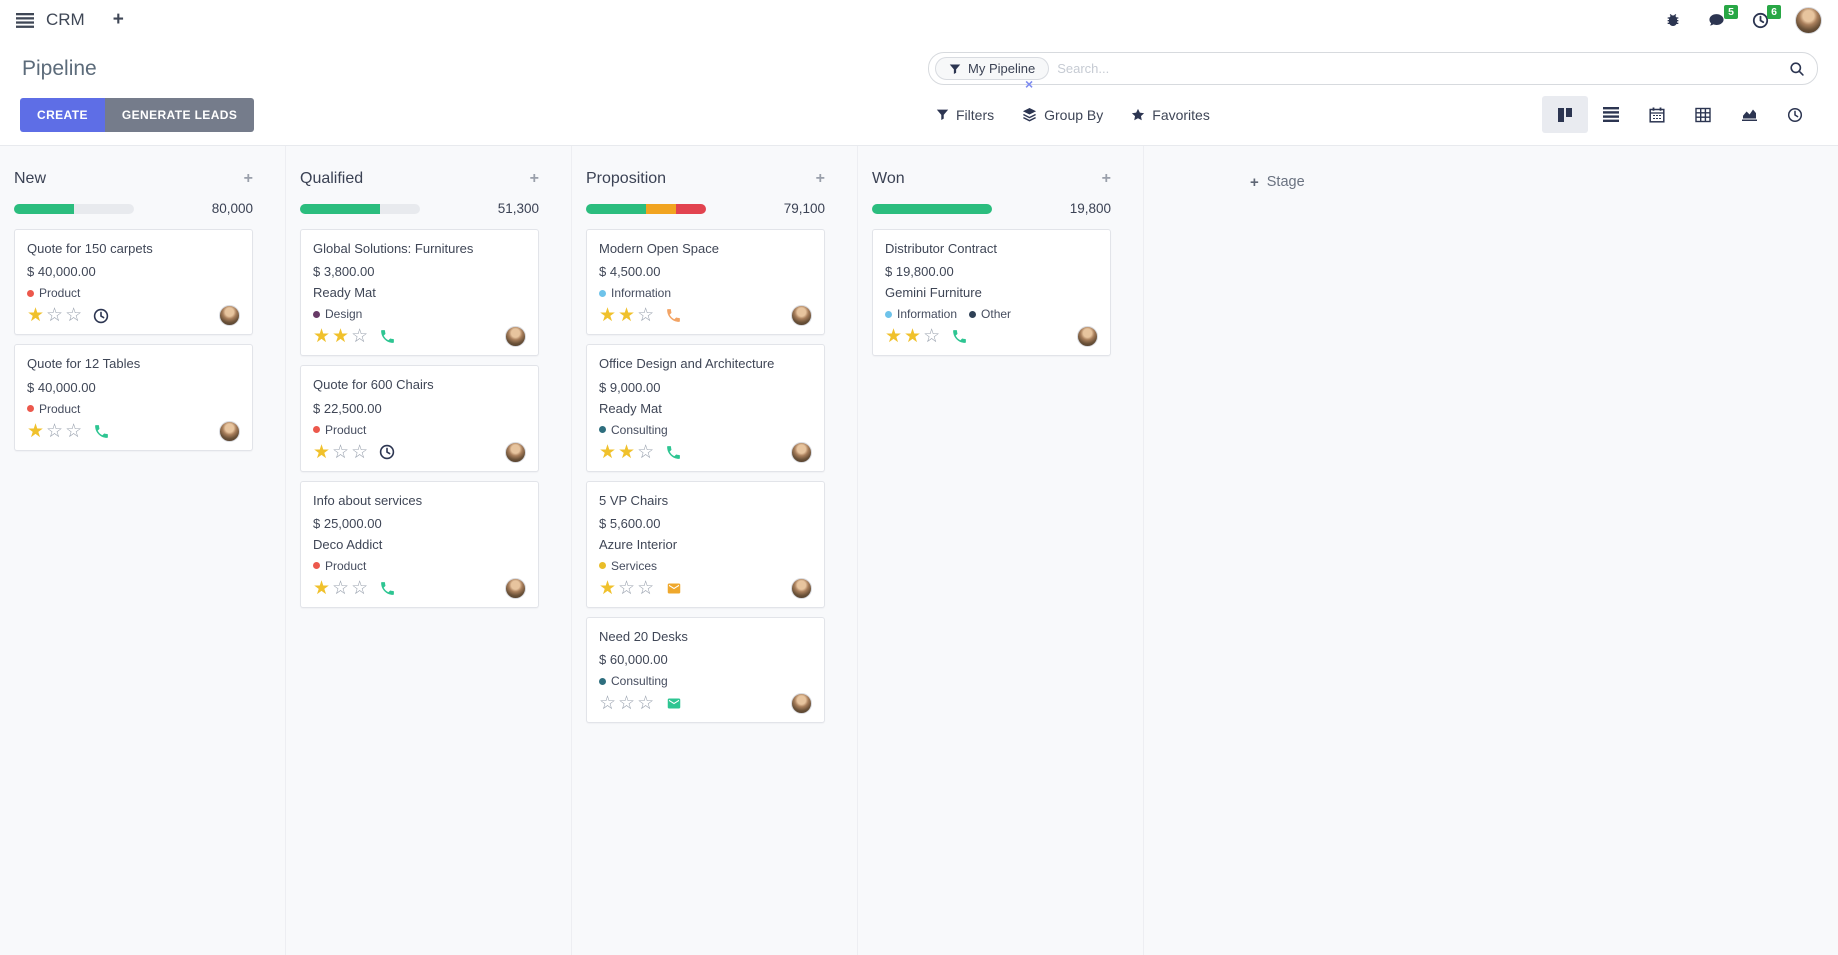  What do you see at coordinates (1423, 68) in the screenshot?
I see `search-input` at bounding box center [1423, 68].